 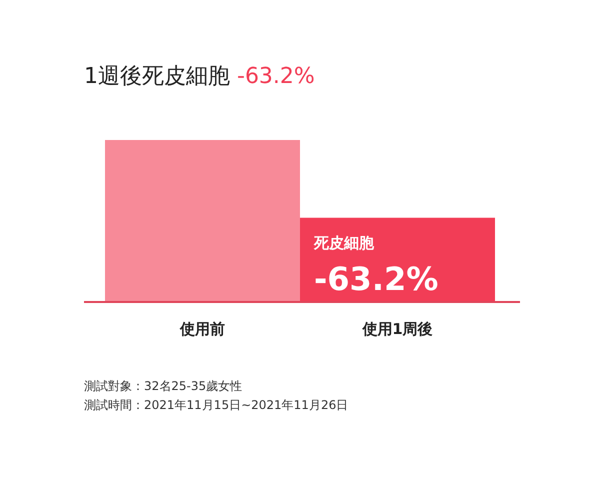 What do you see at coordinates (216, 405) in the screenshot?
I see `text: 測試時間：2021年11月15日~2021年11月26日` at bounding box center [216, 405].